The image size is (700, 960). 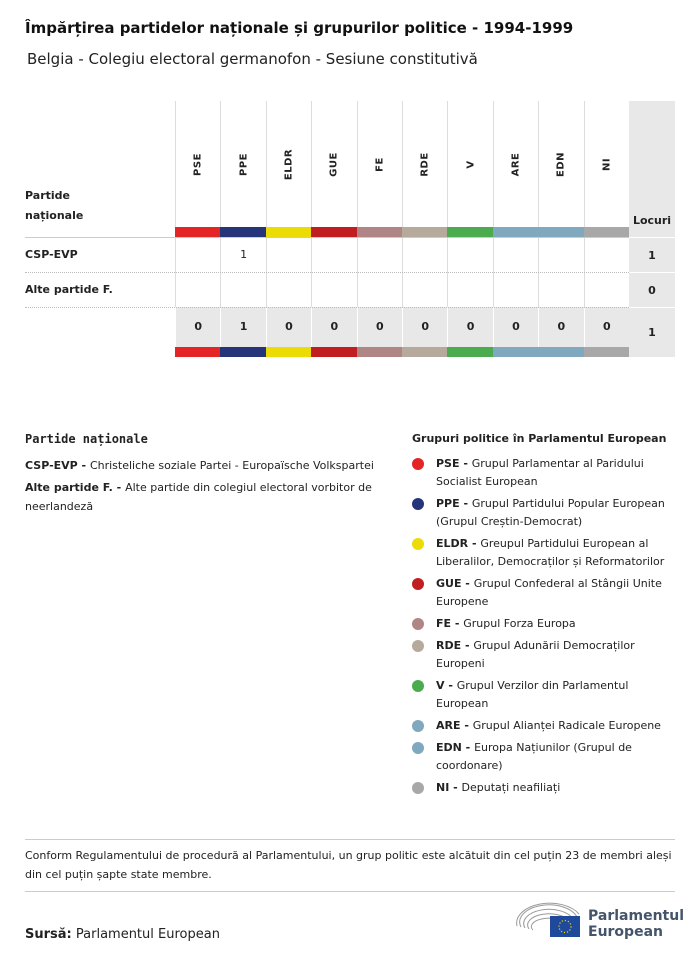 I want to click on column-header-ni: NI, so click(x=606, y=169).